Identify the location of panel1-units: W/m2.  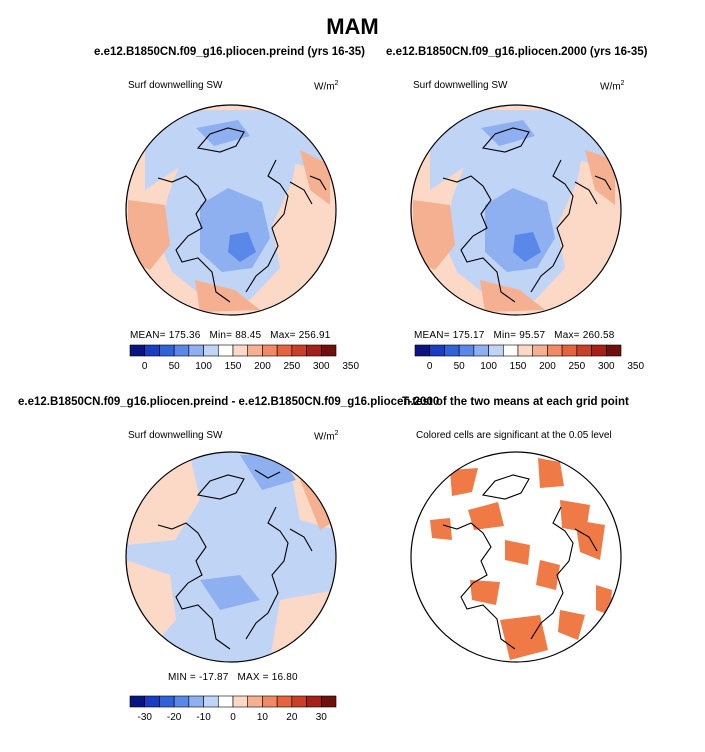
(326, 86).